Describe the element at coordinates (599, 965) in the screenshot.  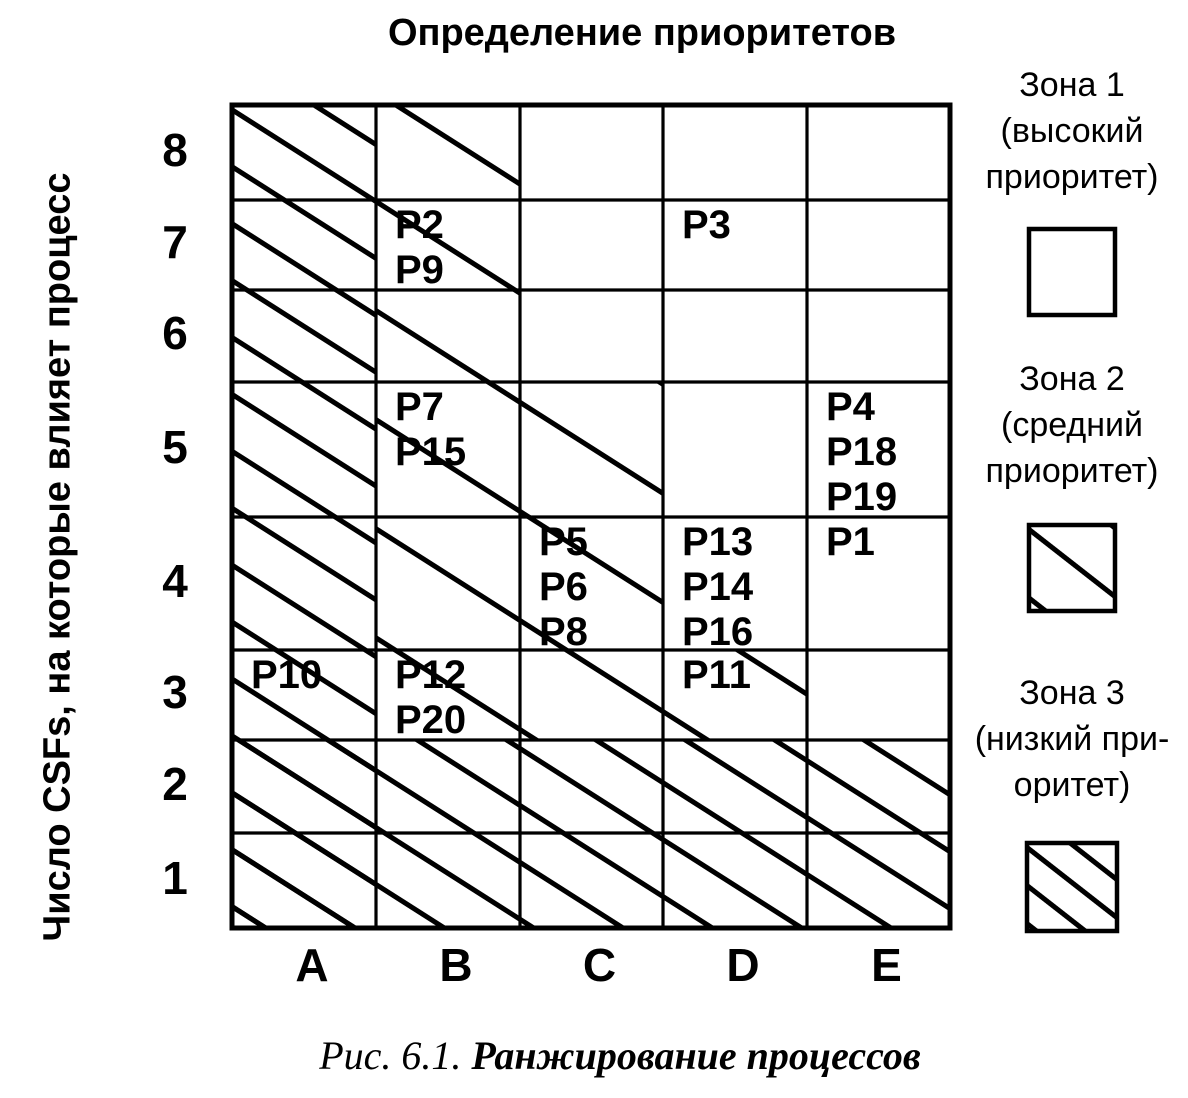
I see `x-tick-C: C` at that location.